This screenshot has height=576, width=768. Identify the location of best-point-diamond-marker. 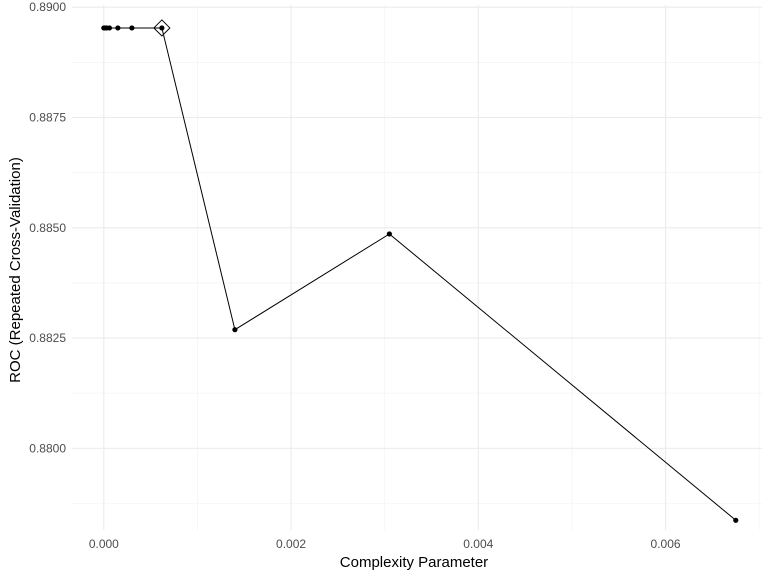
(162, 28).